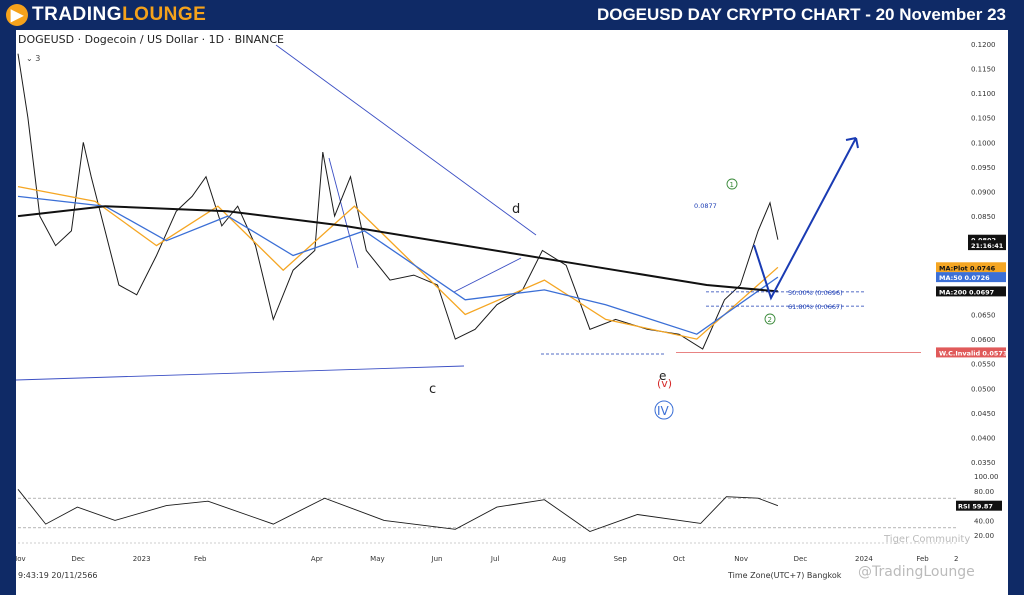 This screenshot has height=595, width=1024. I want to click on watermark-tiger: Tiger Community, so click(926, 539).